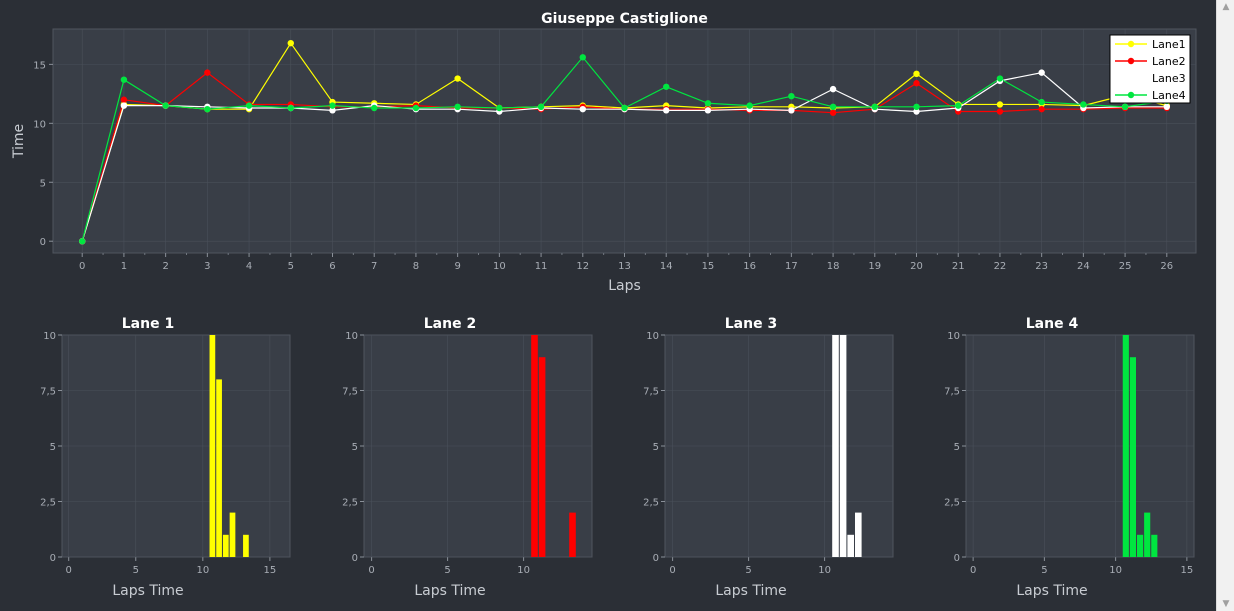 The image size is (1234, 611). I want to click on legend-box, so click(1150, 69).